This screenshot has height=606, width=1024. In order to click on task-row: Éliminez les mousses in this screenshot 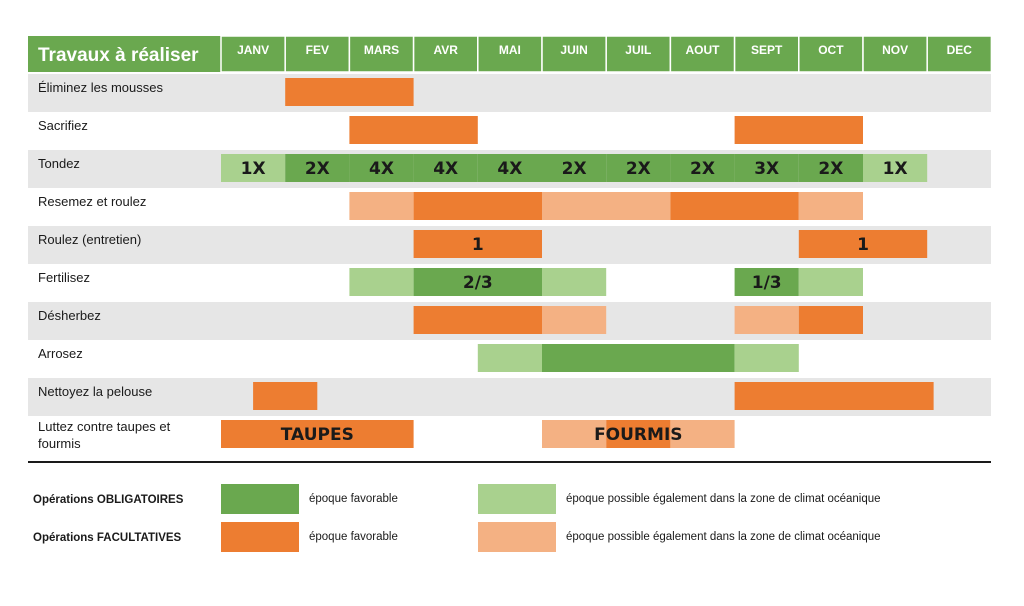, I will do `click(509, 93)`.